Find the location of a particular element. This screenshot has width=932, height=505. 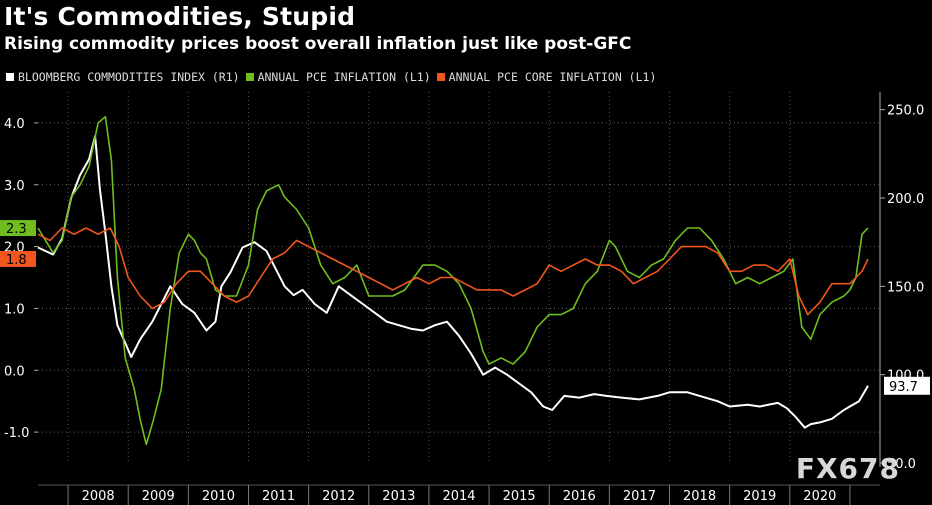

x-tick-label: 2011 is located at coordinates (278, 496).